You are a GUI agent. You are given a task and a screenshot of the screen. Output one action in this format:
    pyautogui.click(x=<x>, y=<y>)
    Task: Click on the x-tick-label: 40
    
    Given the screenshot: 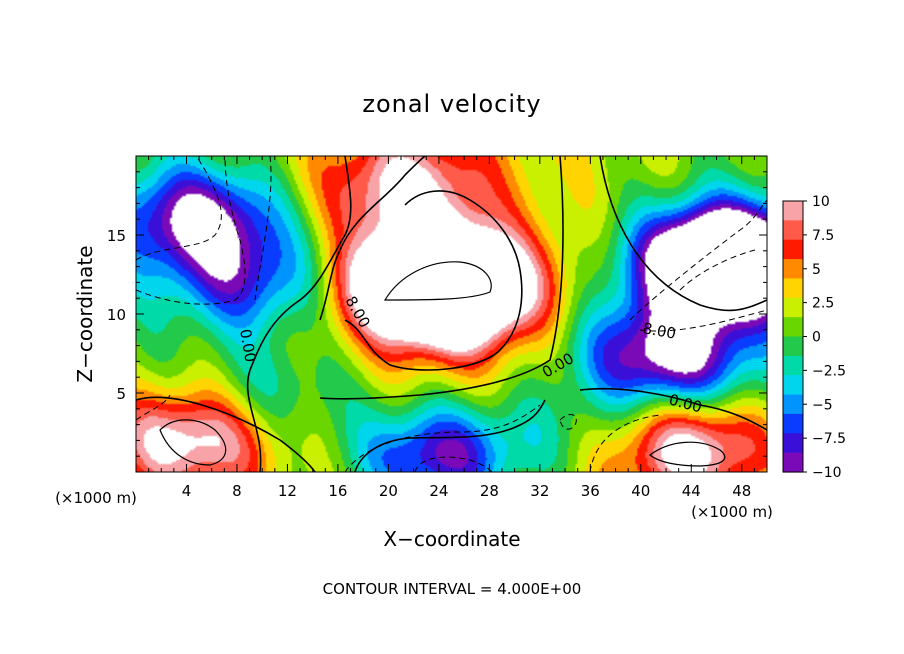 What is the action you would take?
    pyautogui.click(x=640, y=491)
    